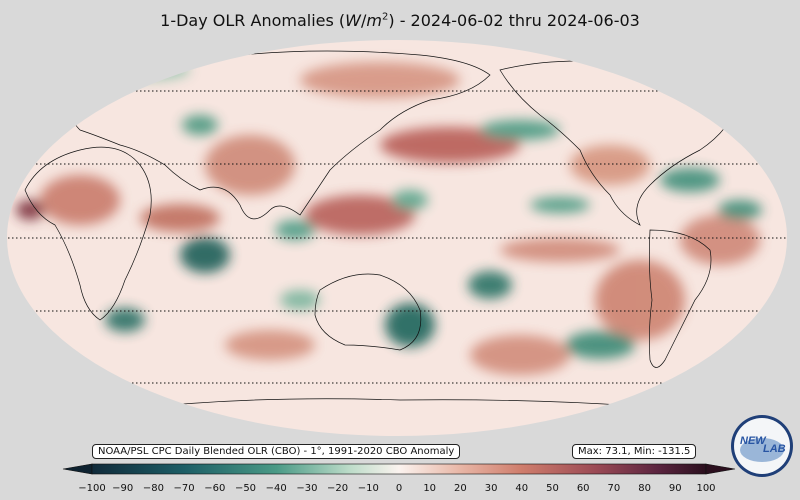 The height and width of the screenshot is (500, 800). What do you see at coordinates (753, 441) in the screenshot?
I see `logo-text-left: NEW` at bounding box center [753, 441].